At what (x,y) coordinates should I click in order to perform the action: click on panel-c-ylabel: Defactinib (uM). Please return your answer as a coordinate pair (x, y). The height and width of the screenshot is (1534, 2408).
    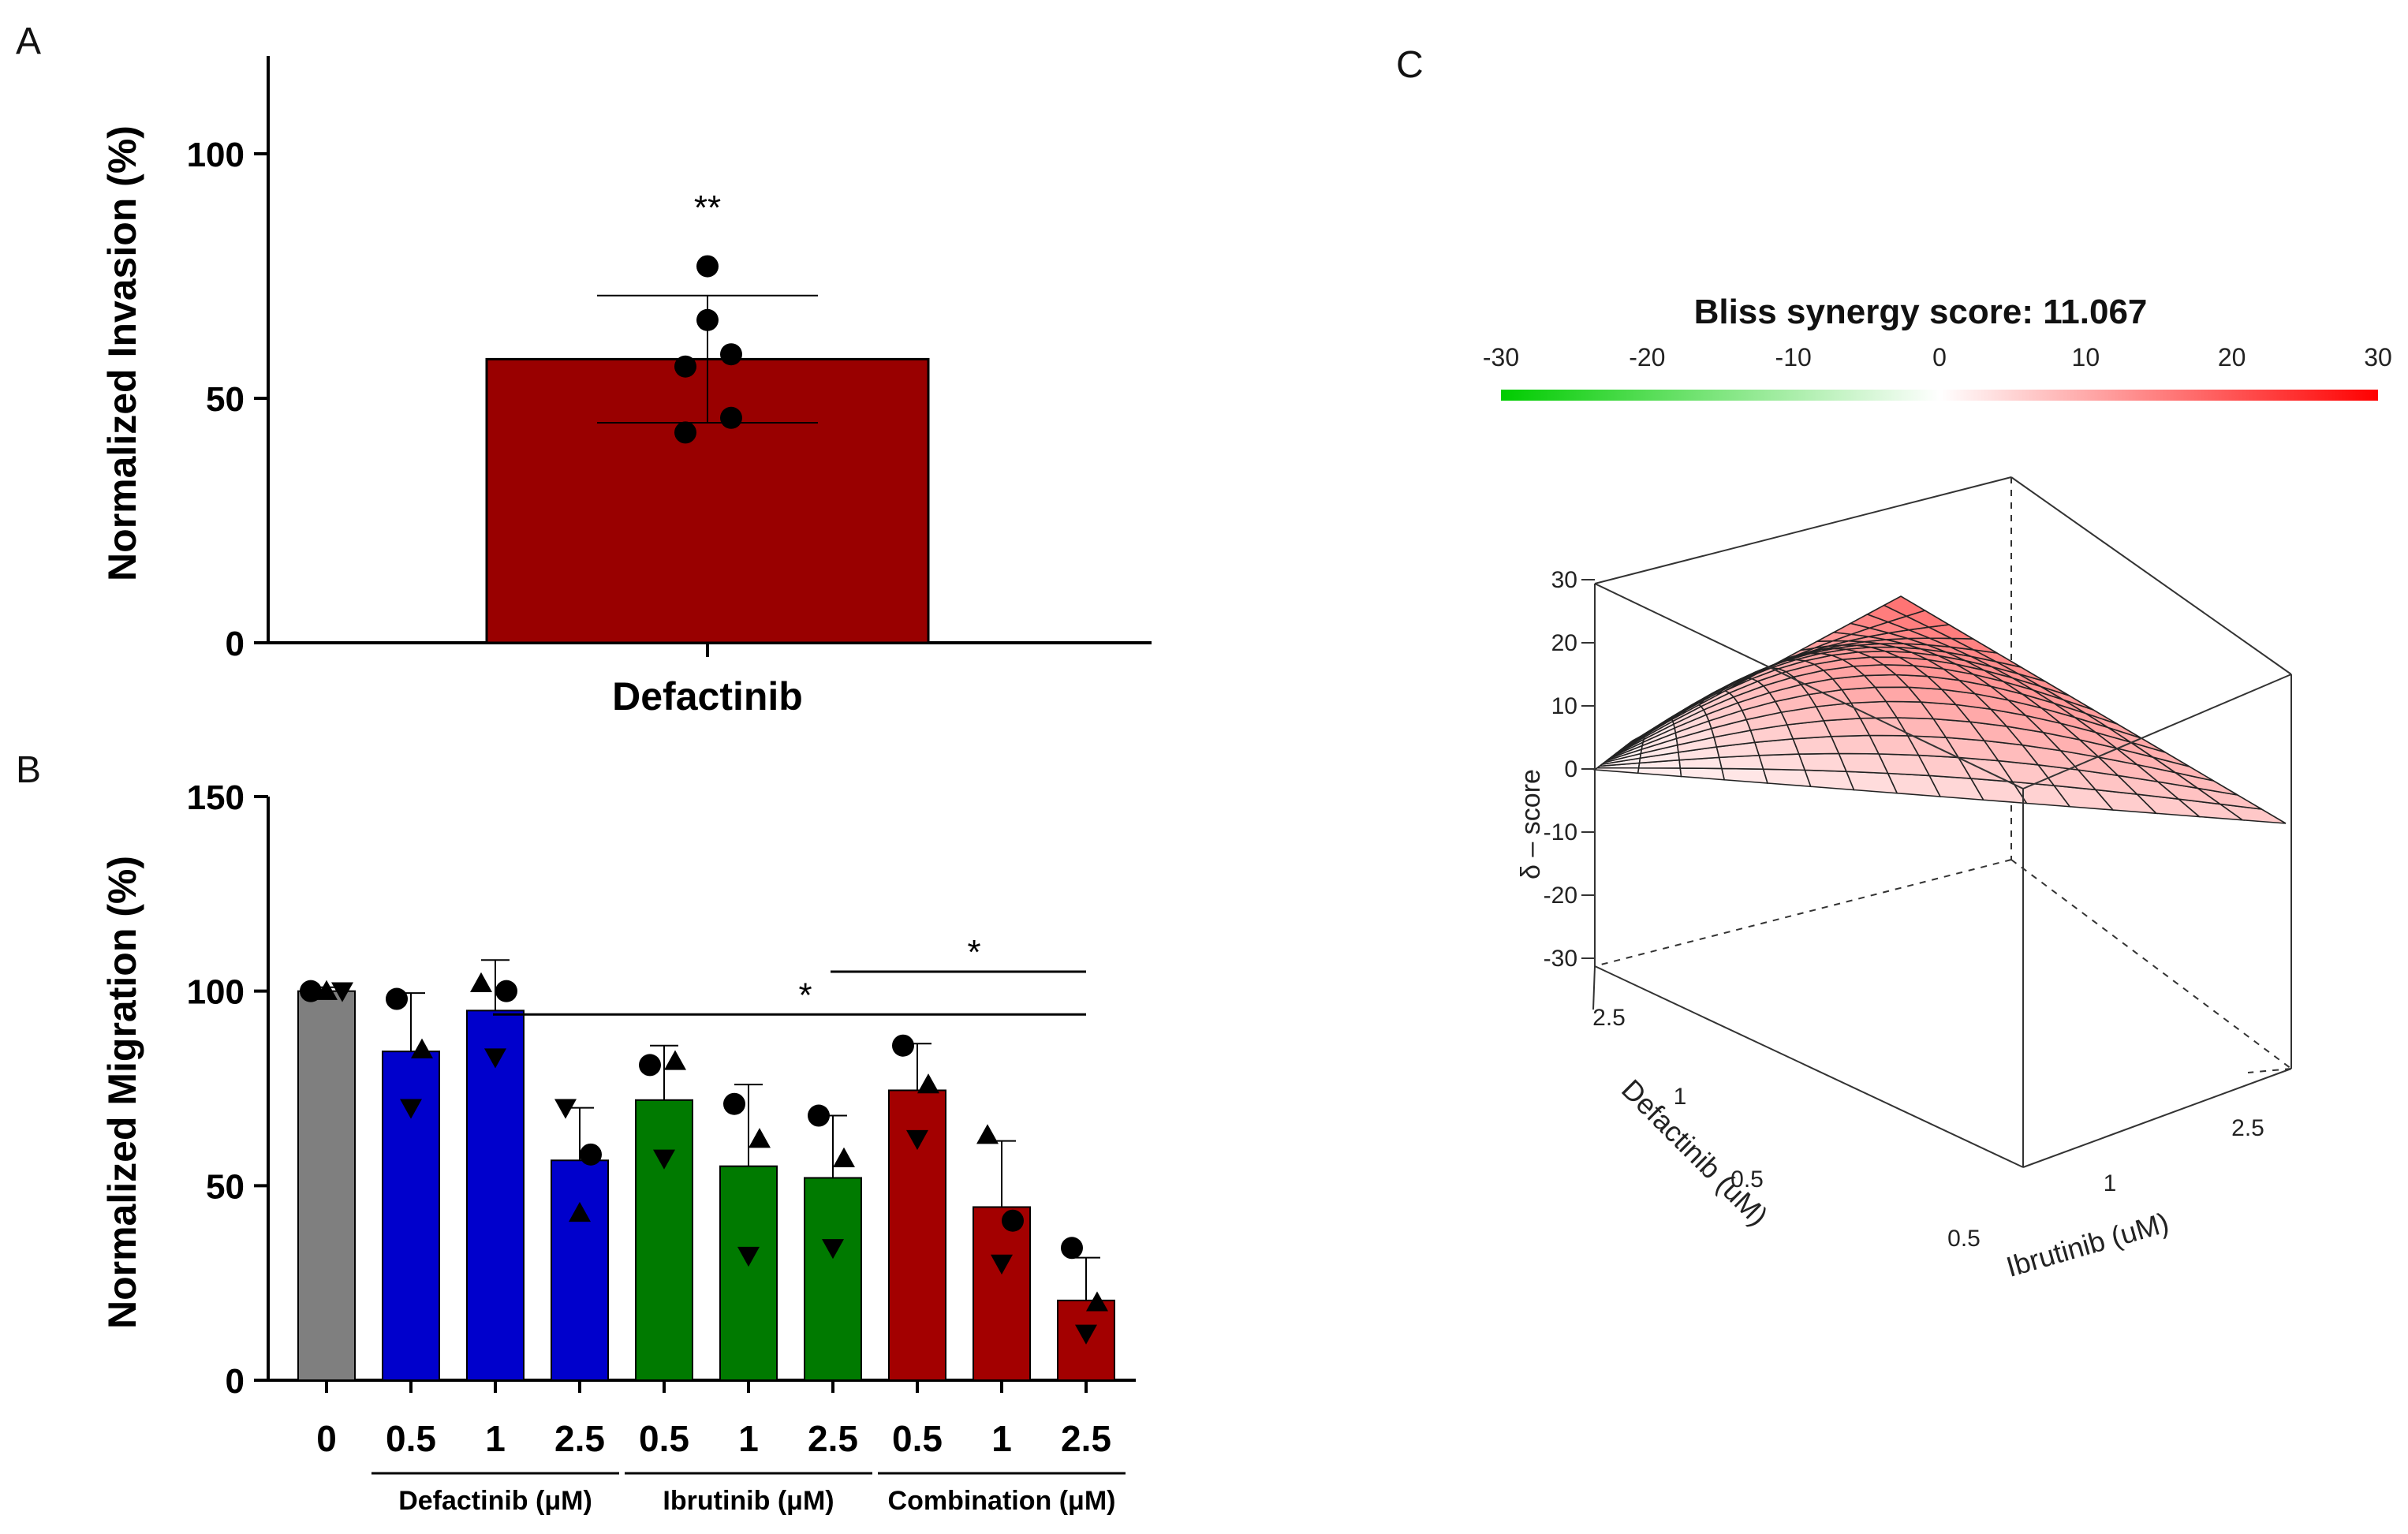
    Looking at the image, I should click on (1695, 1152).